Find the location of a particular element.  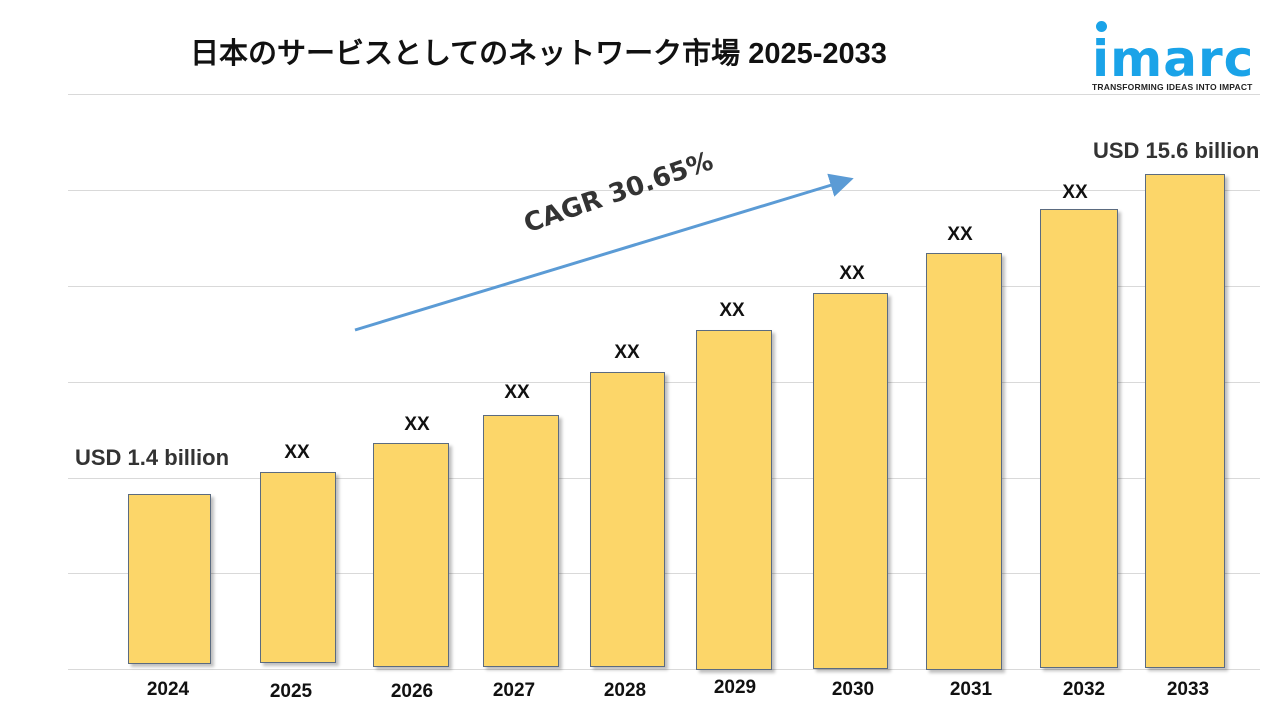

bar-2028 is located at coordinates (627, 519).